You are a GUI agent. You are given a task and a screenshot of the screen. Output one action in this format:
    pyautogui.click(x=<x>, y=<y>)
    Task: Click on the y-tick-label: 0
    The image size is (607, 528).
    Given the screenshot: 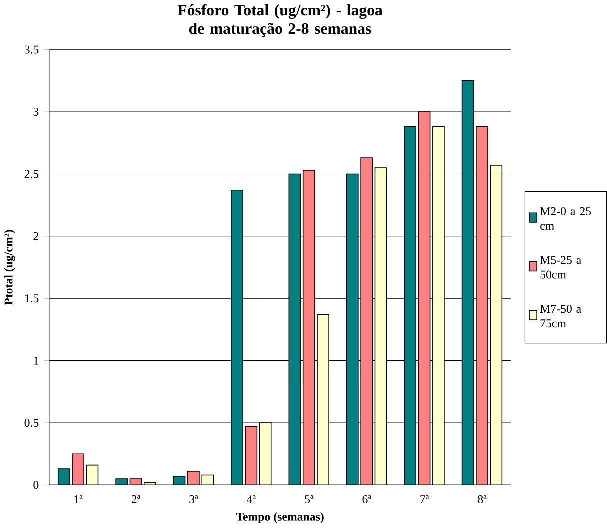 What is the action you would take?
    pyautogui.click(x=36, y=485)
    